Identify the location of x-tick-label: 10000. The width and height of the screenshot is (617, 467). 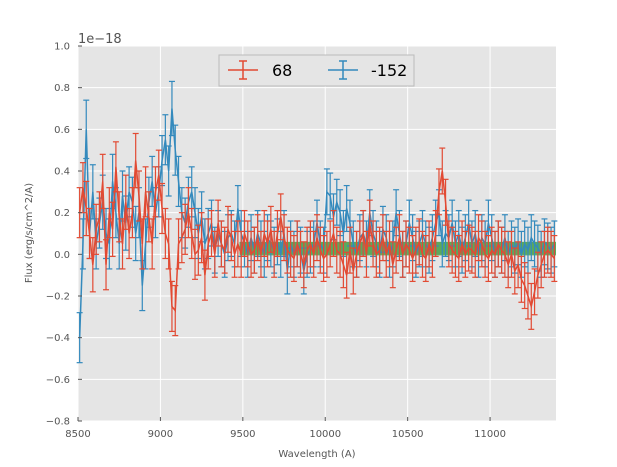
(325, 434).